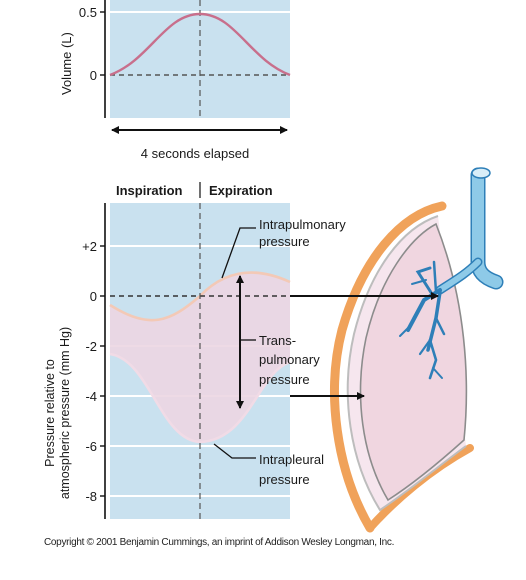 The height and width of the screenshot is (580, 526). I want to click on pressure-tick-label: -2, so click(91, 346).